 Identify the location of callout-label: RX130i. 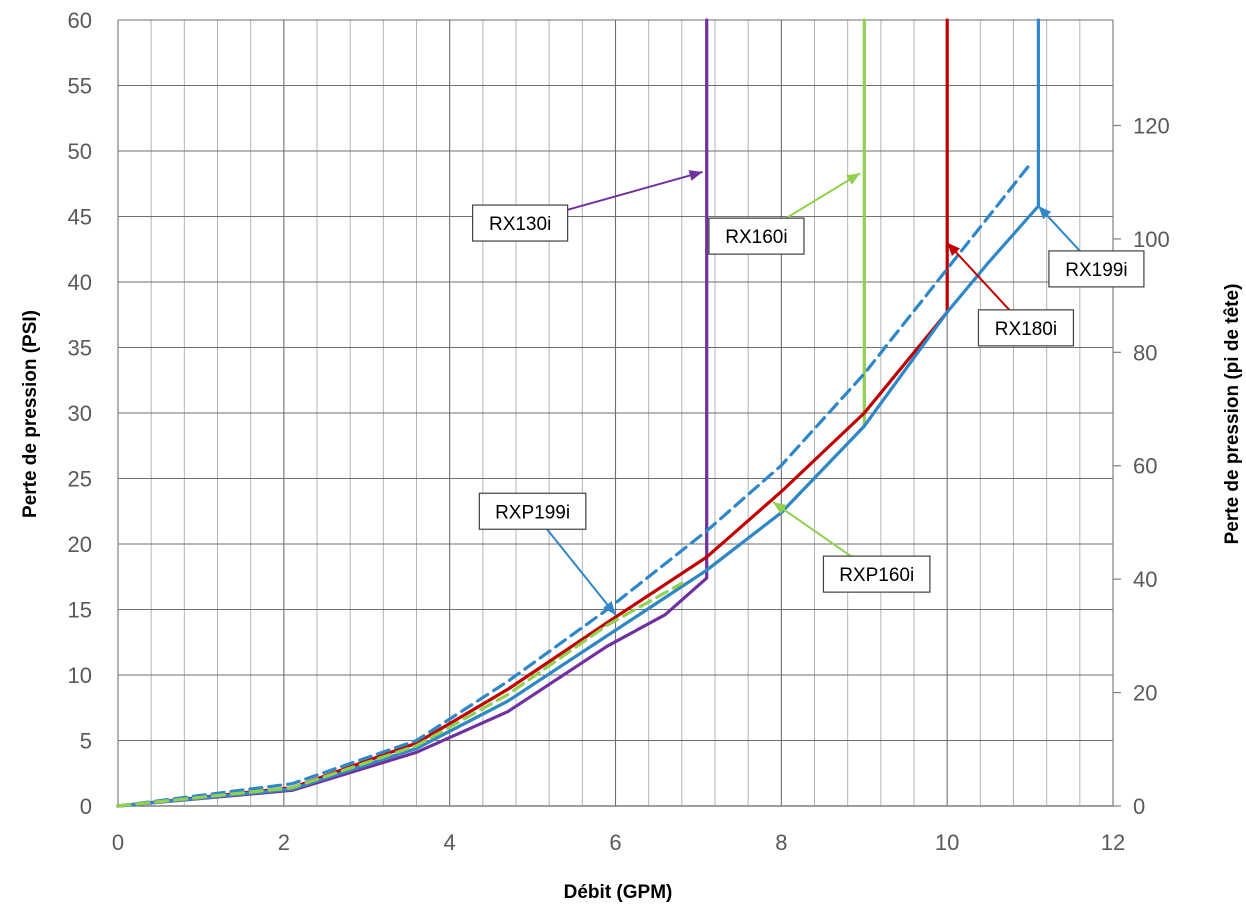
(520, 224).